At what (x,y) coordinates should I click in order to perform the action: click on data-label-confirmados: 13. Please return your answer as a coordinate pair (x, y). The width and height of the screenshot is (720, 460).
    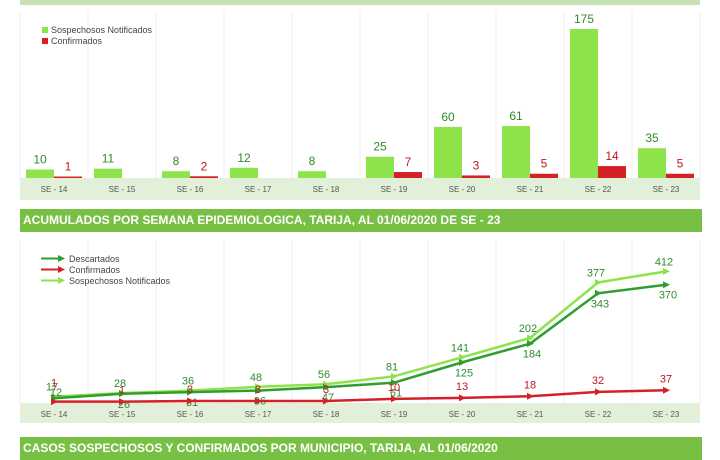
    Looking at the image, I should click on (462, 387).